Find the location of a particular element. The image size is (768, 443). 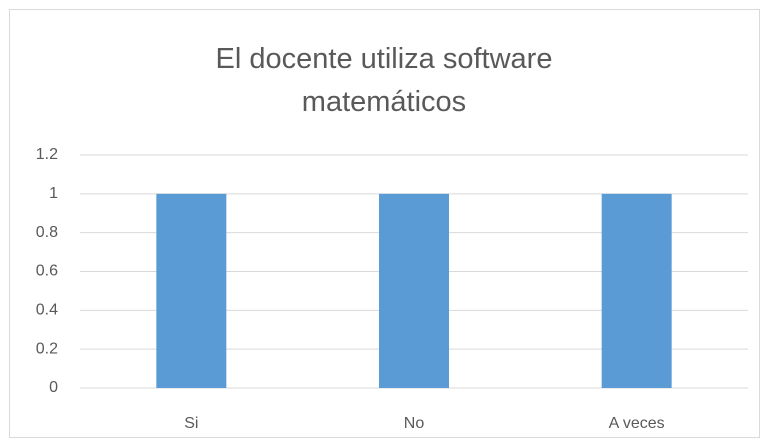

y-tick-label: 0.2 is located at coordinates (47, 348).